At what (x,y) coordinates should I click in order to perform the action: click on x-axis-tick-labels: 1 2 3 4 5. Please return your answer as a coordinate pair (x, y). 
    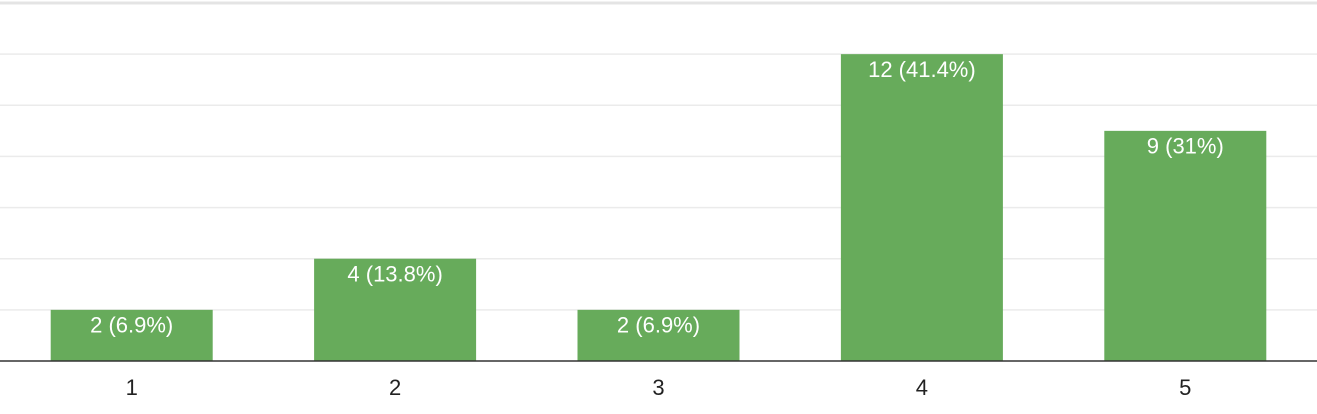
    Looking at the image, I should click on (659, 387).